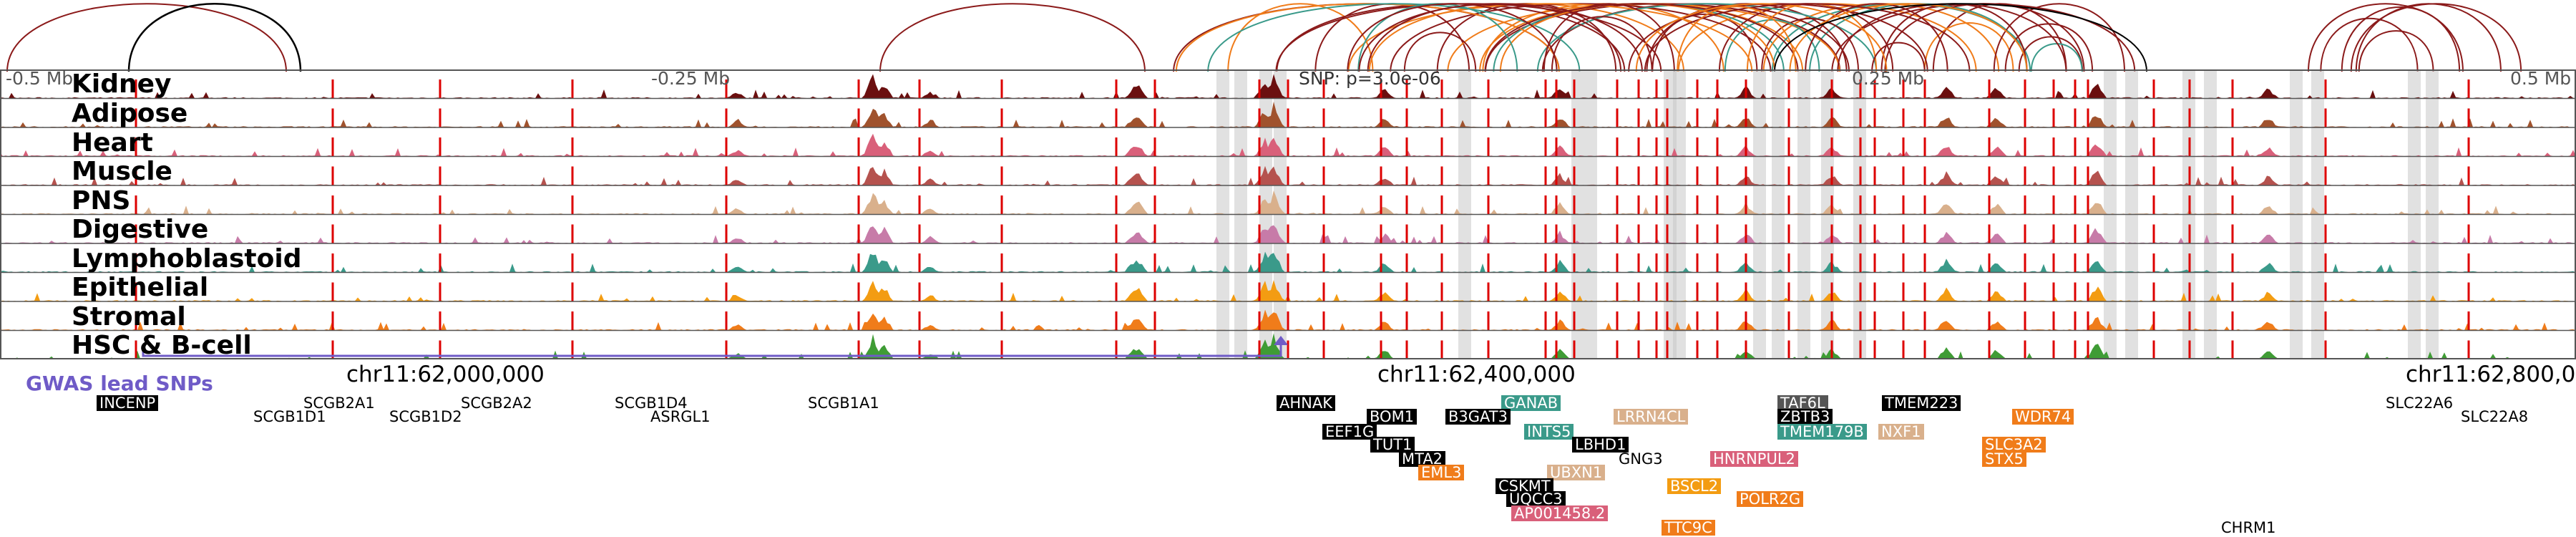 The height and width of the screenshot is (537, 2576). Describe the element at coordinates (1641, 459) in the screenshot. I see `gene-label: GNG3` at that location.